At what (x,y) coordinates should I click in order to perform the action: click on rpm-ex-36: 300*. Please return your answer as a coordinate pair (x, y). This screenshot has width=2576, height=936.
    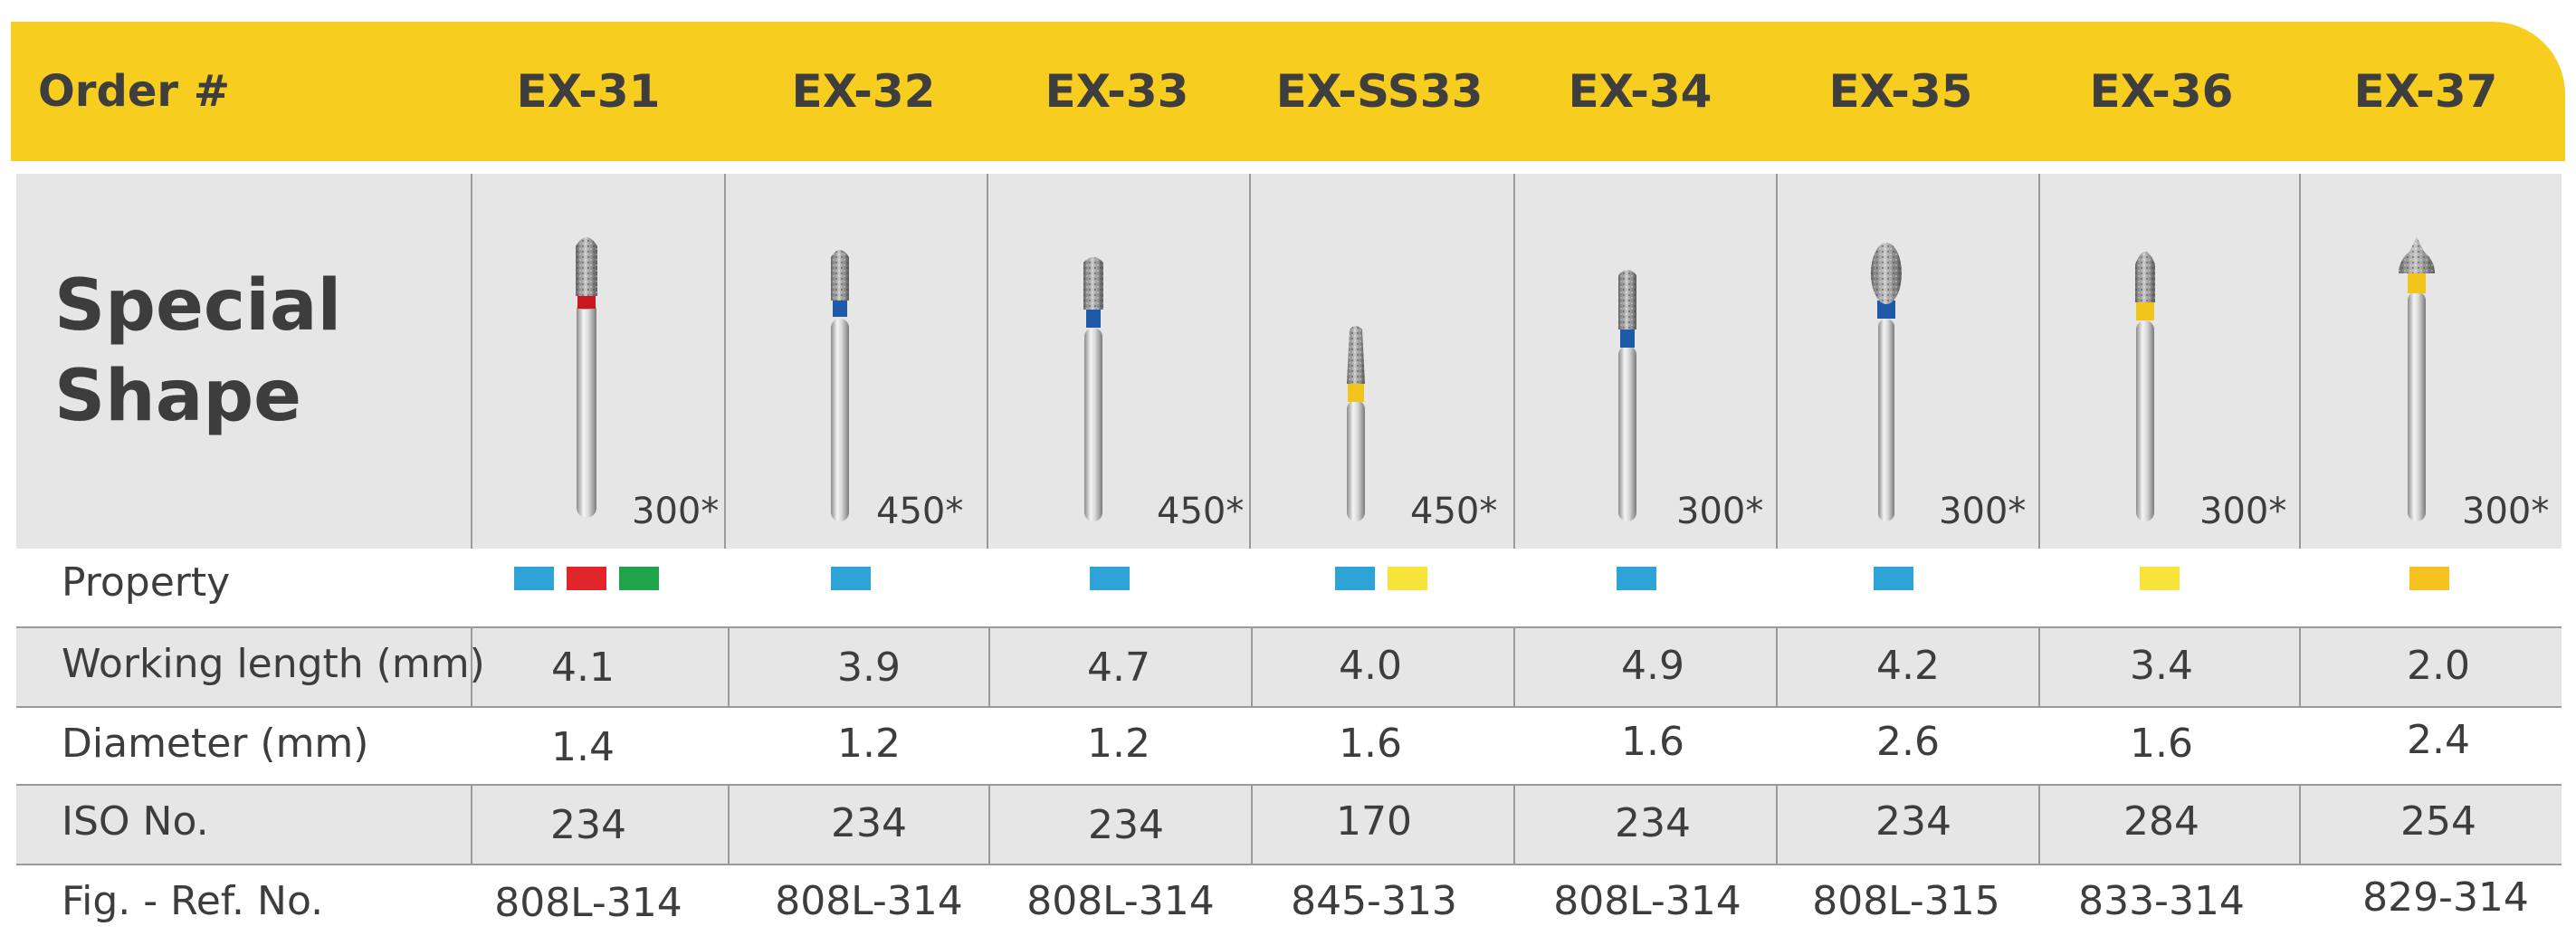
    Looking at the image, I should click on (2243, 511).